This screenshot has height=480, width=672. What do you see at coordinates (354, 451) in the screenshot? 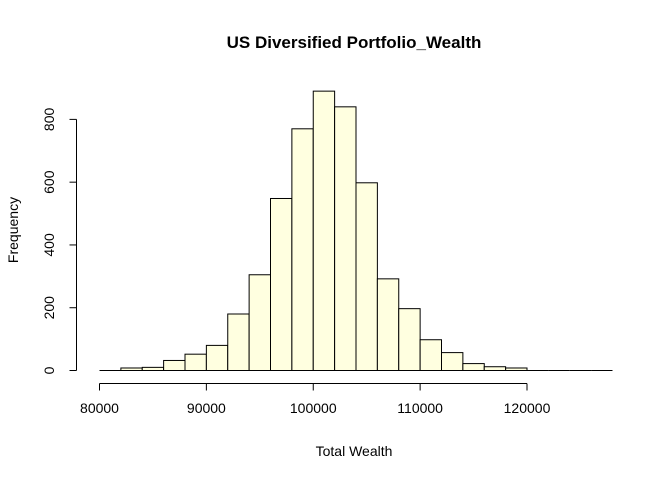
I see `x-axis-label: Total Wealth` at bounding box center [354, 451].